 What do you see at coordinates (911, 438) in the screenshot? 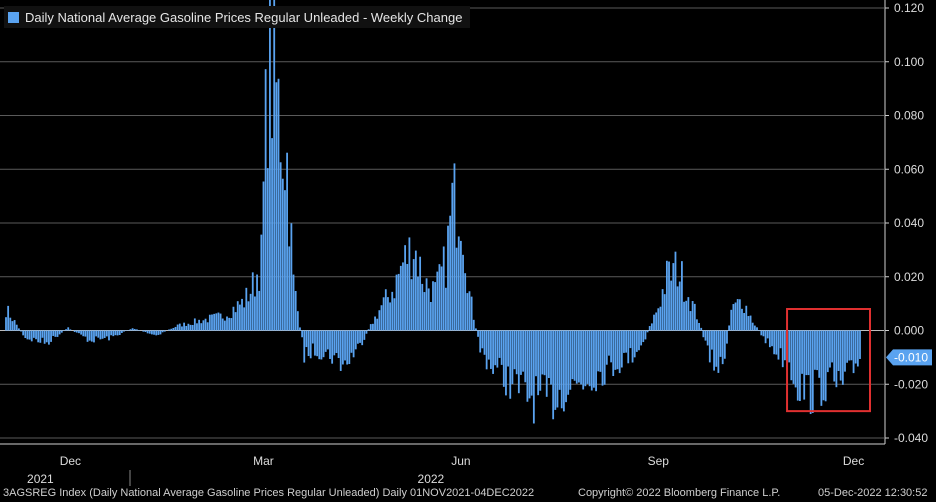
I see `y-tick-label: -0.040` at bounding box center [911, 438].